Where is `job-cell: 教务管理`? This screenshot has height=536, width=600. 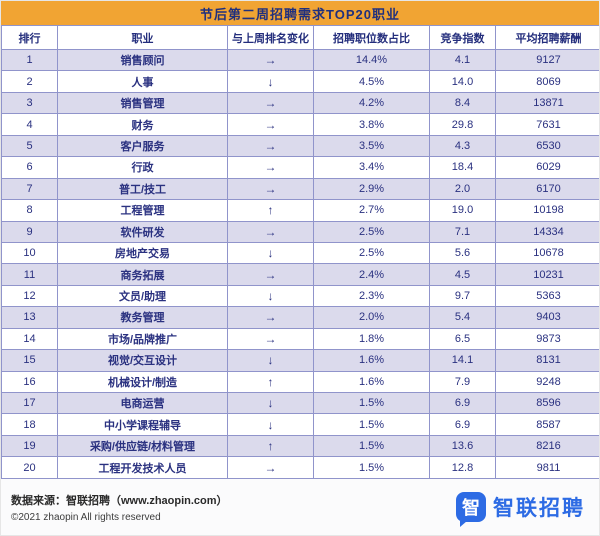 job-cell: 教务管理 is located at coordinates (142, 317).